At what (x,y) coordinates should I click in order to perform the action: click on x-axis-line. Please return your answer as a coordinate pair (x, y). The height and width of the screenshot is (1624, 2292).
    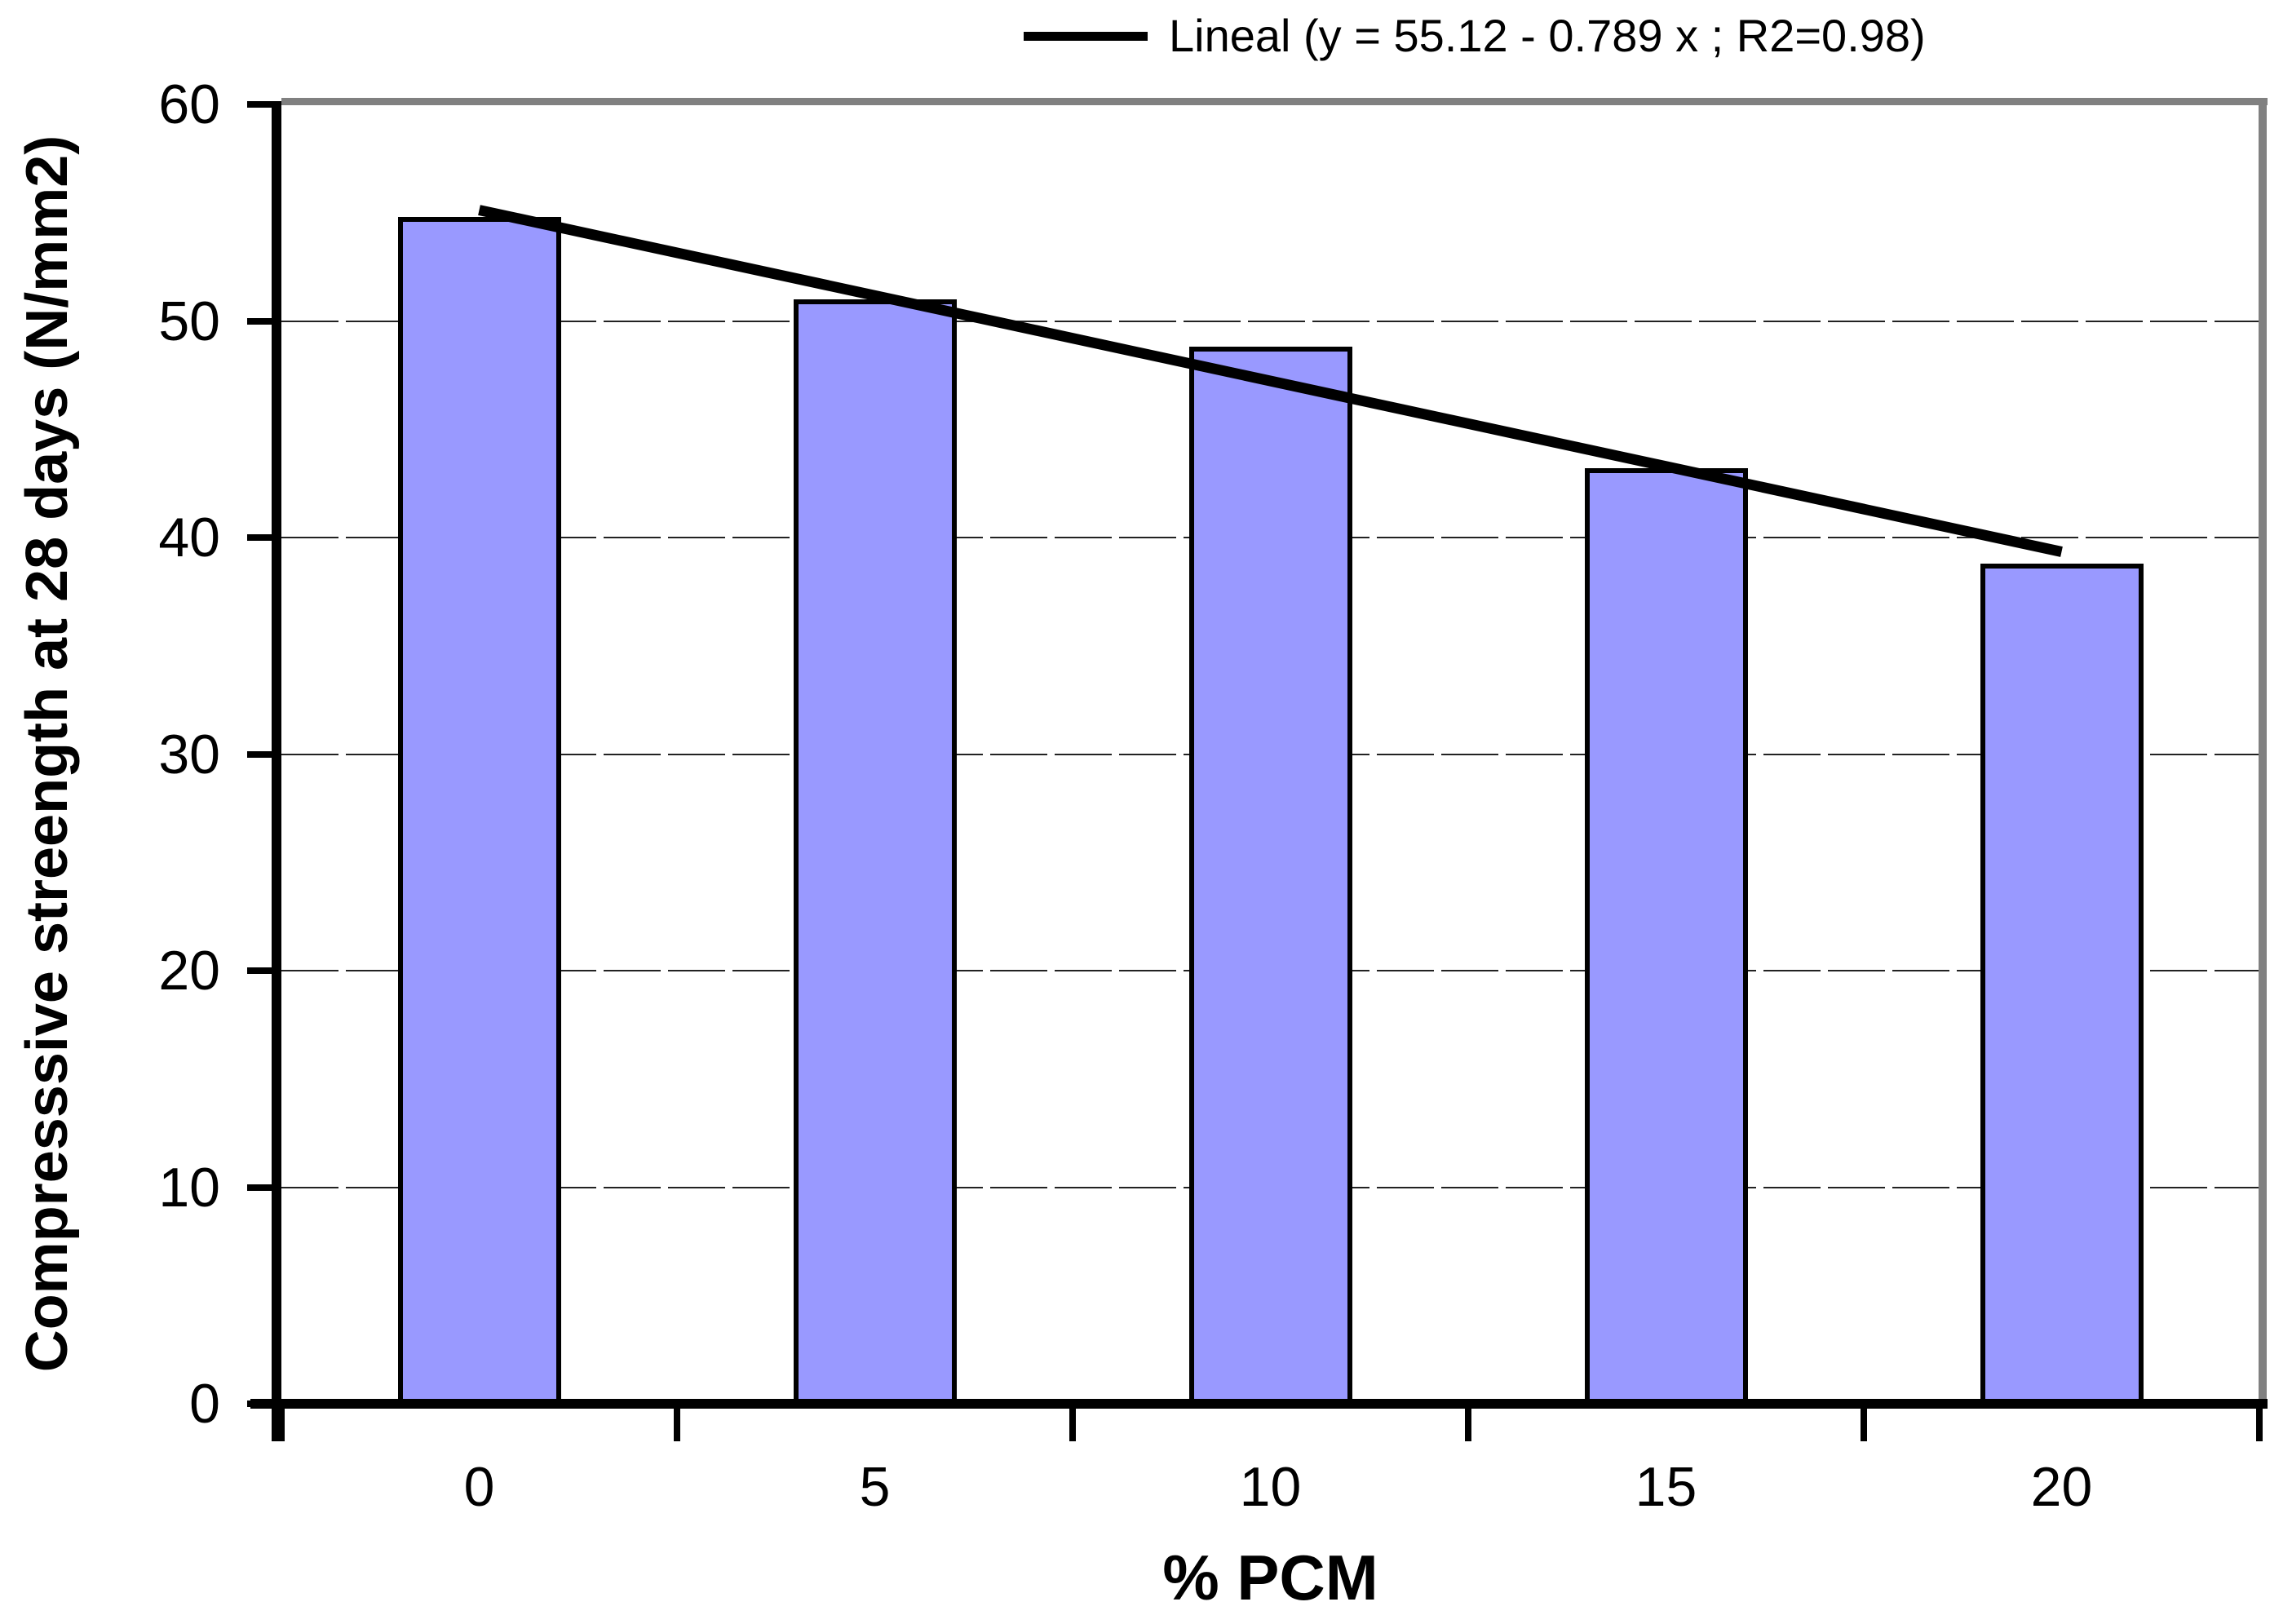
    Looking at the image, I should click on (1259, 1404).